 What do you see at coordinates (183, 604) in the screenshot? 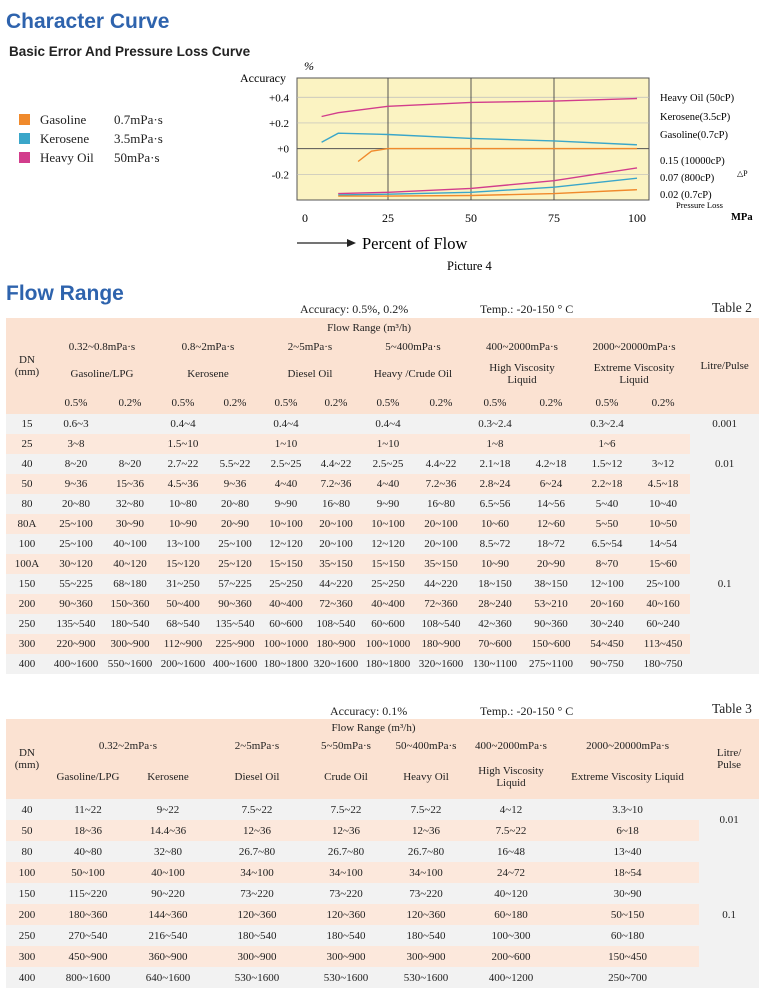
I see `flow-range-cell: 50~400` at bounding box center [183, 604].